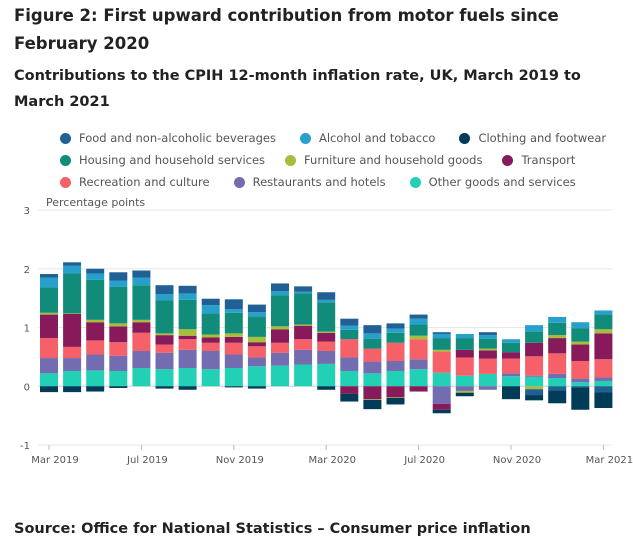 Image resolution: width=633 pixels, height=552 pixels. Describe the element at coordinates (502, 182) in the screenshot. I see `legend-label: Other goods and services` at that location.